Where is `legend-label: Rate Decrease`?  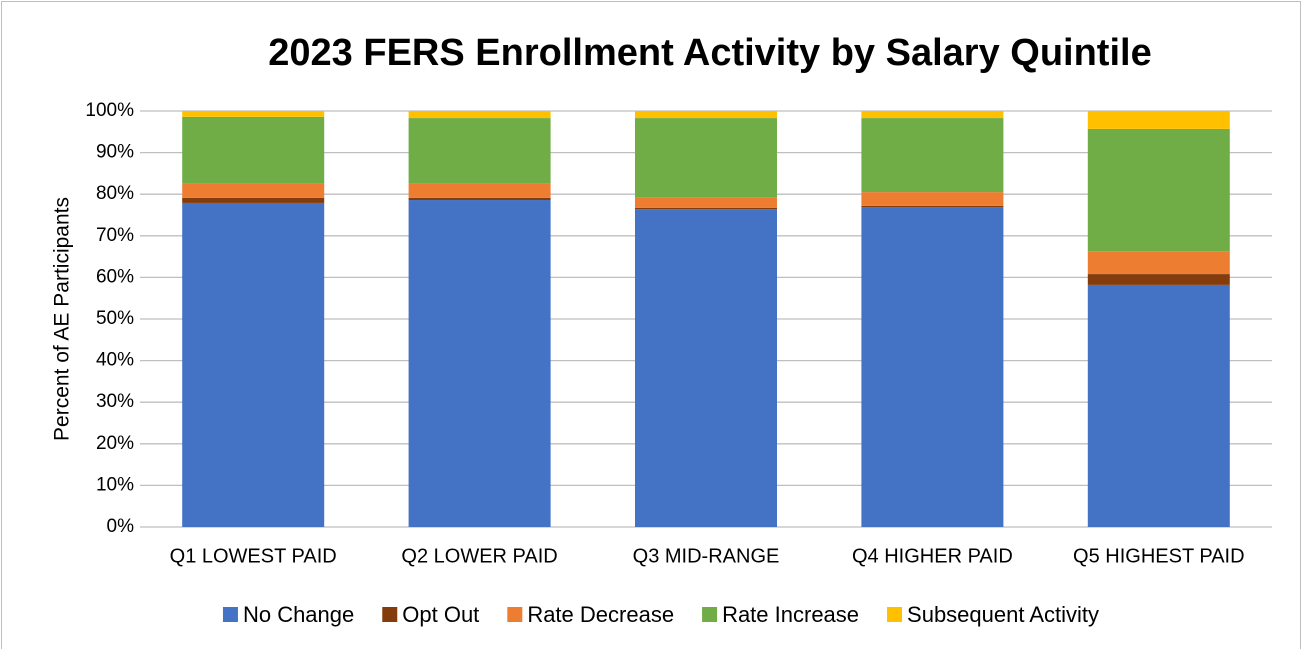 legend-label: Rate Decrease is located at coordinates (600, 614).